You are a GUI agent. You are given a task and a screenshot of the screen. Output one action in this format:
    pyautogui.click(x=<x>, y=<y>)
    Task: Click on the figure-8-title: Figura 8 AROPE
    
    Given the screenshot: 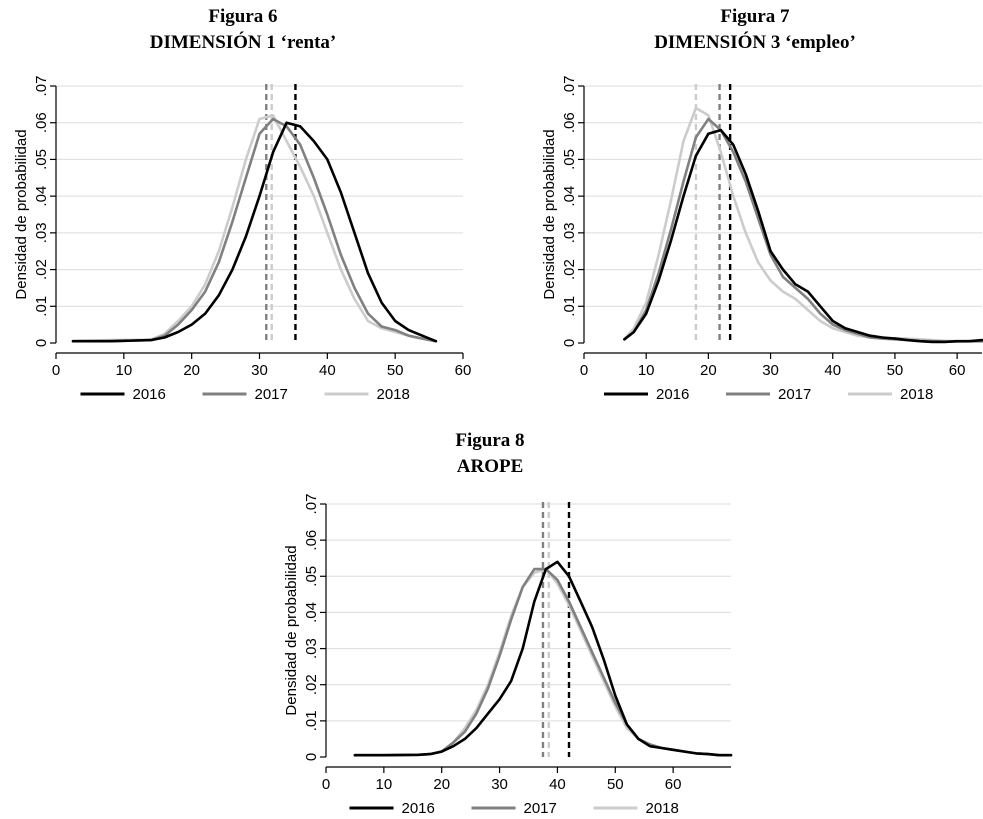 What is the action you would take?
    pyautogui.click(x=490, y=454)
    